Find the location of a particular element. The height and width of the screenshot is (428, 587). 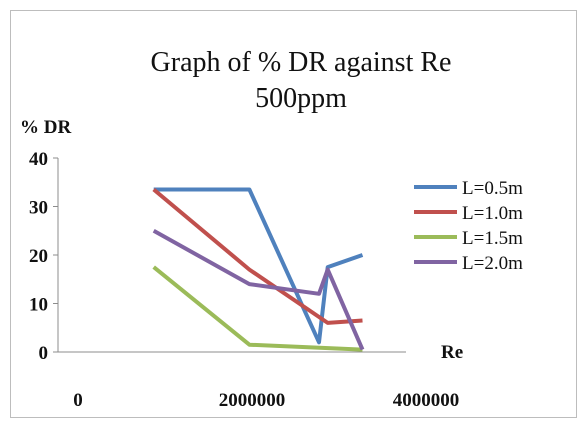

legend-label: L=0.5m is located at coordinates (492, 188).